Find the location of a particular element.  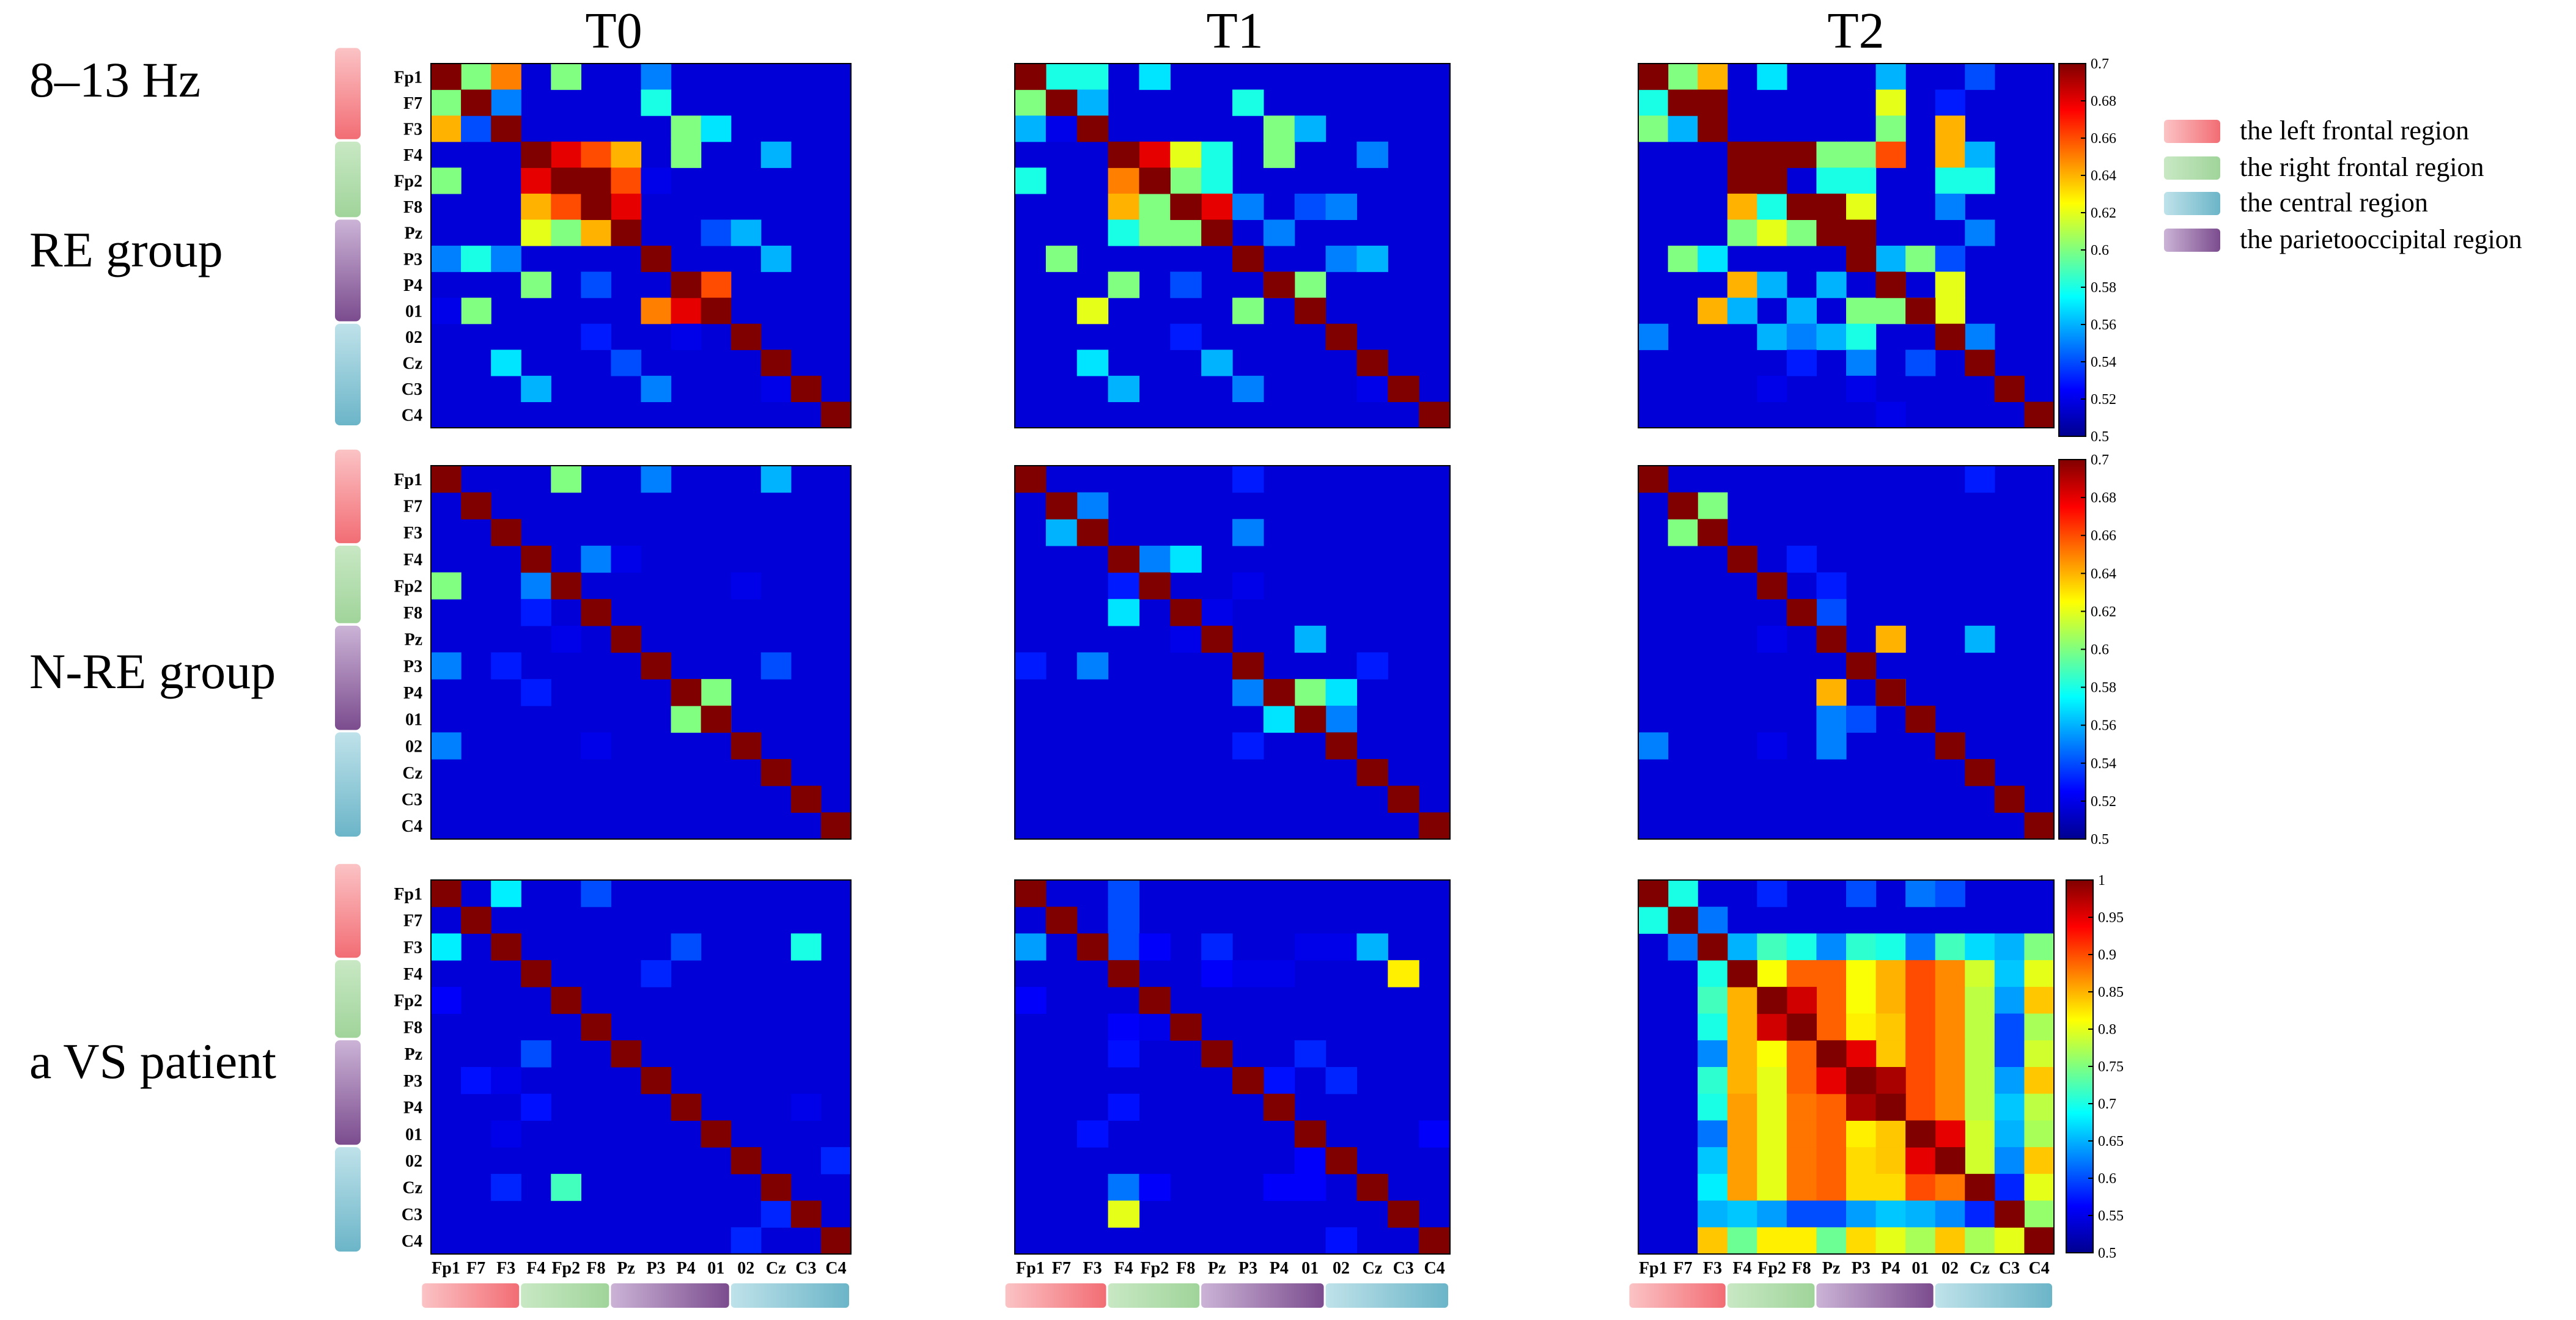

y-tick-label: Cz is located at coordinates (412, 1189).